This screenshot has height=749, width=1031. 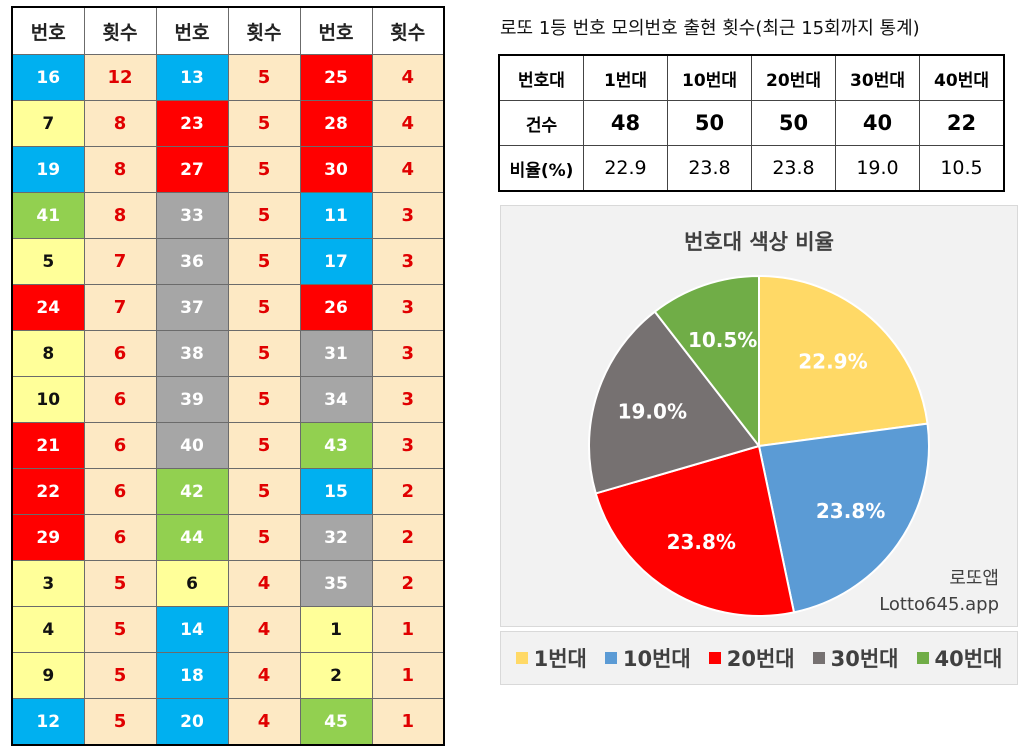 What do you see at coordinates (192, 629) in the screenshot?
I see `lotto-number-cell: 14` at bounding box center [192, 629].